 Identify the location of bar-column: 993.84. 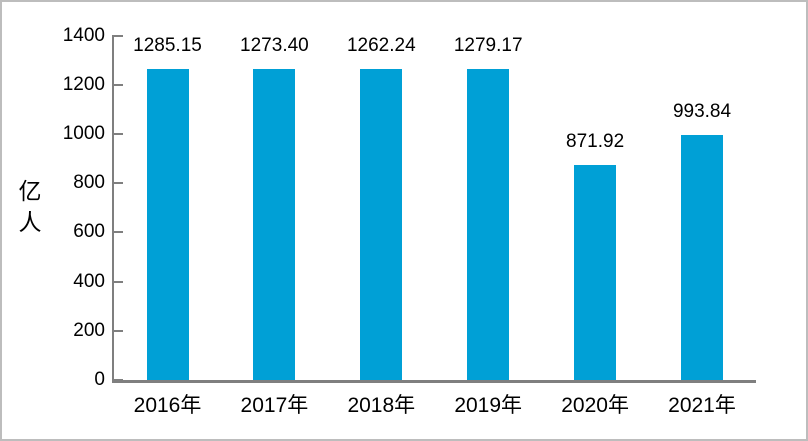
(702, 207).